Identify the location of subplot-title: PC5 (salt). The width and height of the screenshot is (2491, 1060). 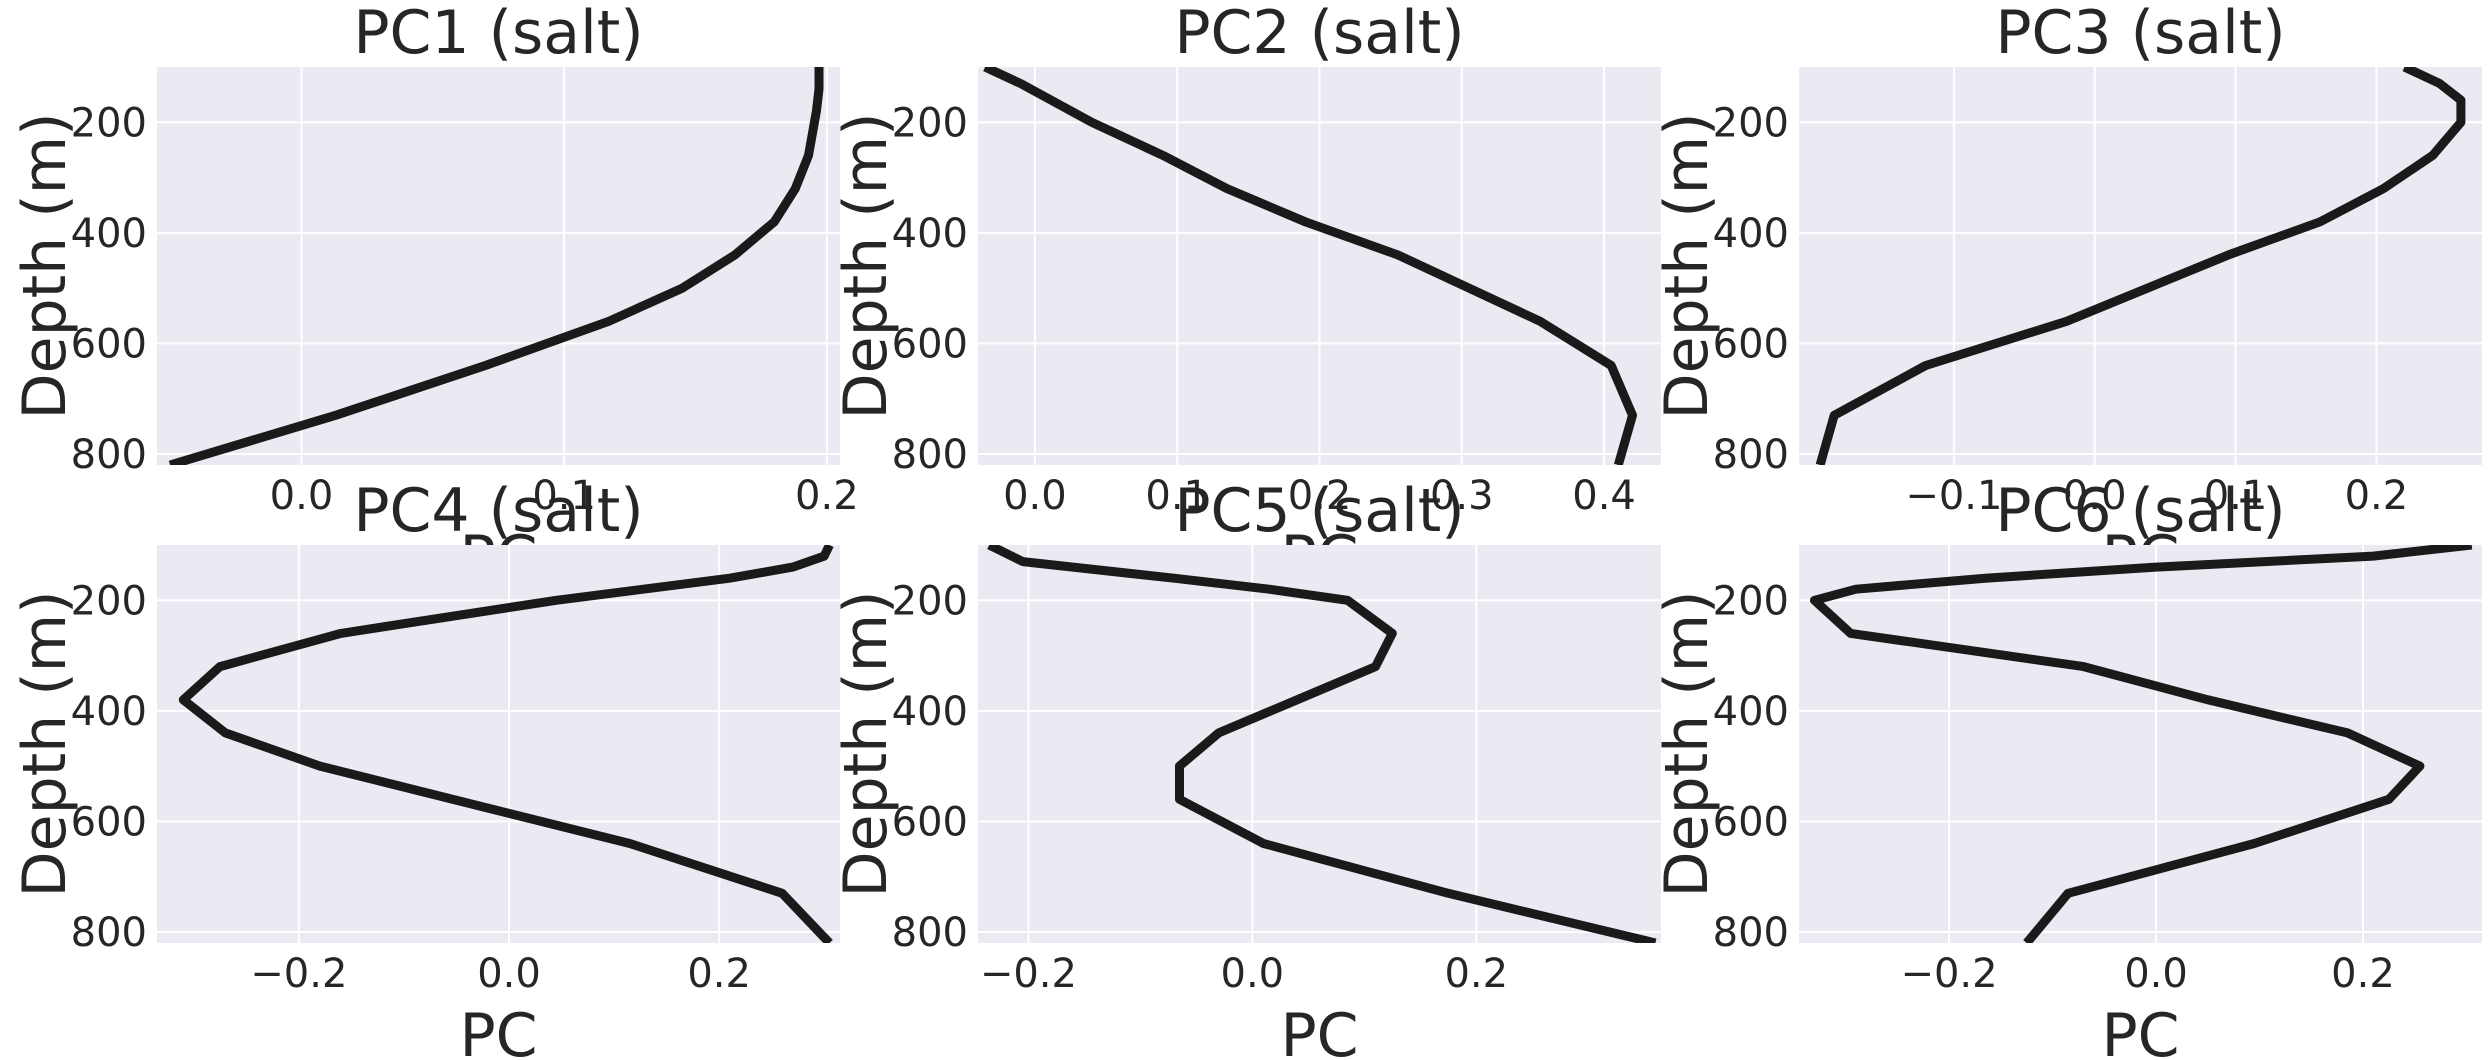
(1319, 511).